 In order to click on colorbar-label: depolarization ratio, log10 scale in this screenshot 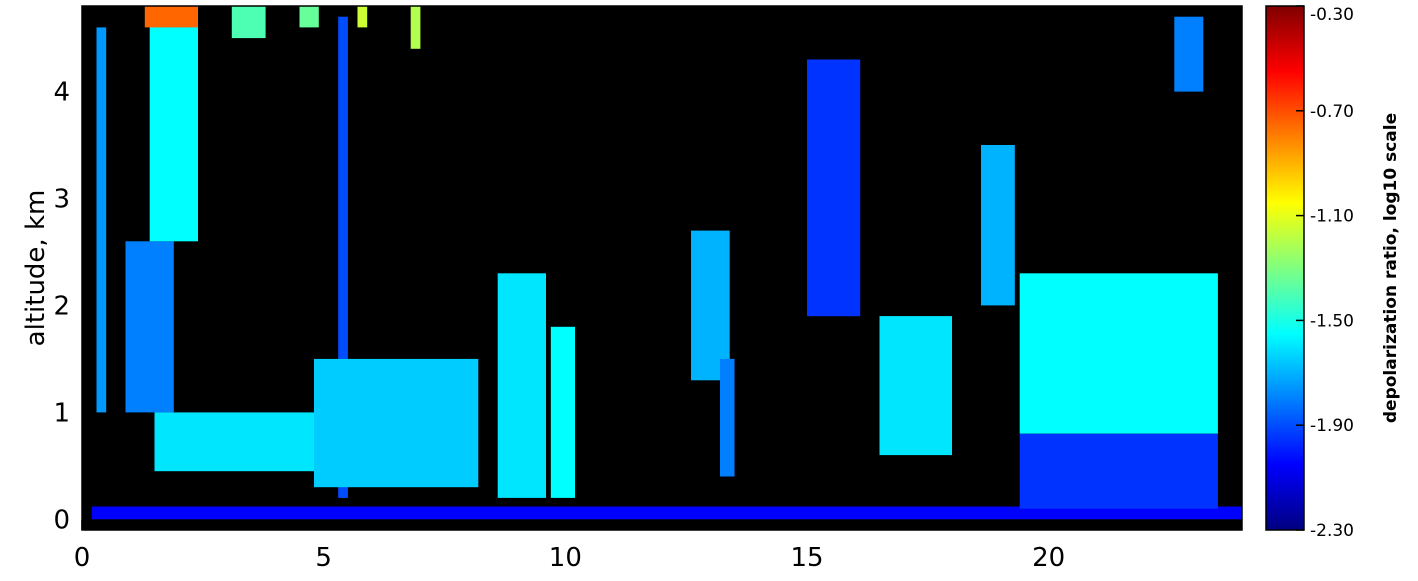, I will do `click(1391, 268)`.